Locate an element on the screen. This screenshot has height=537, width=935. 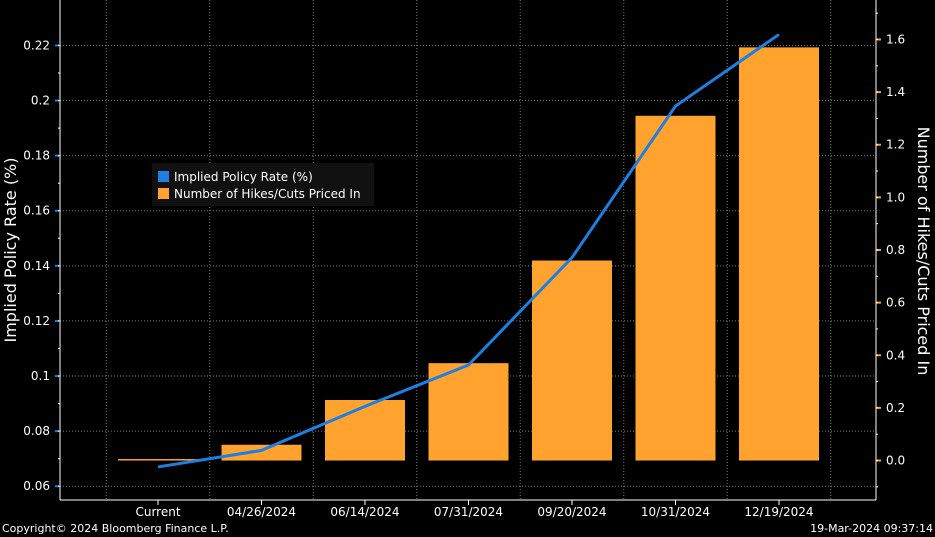
right-tick-label: 0.8 is located at coordinates (895, 250).